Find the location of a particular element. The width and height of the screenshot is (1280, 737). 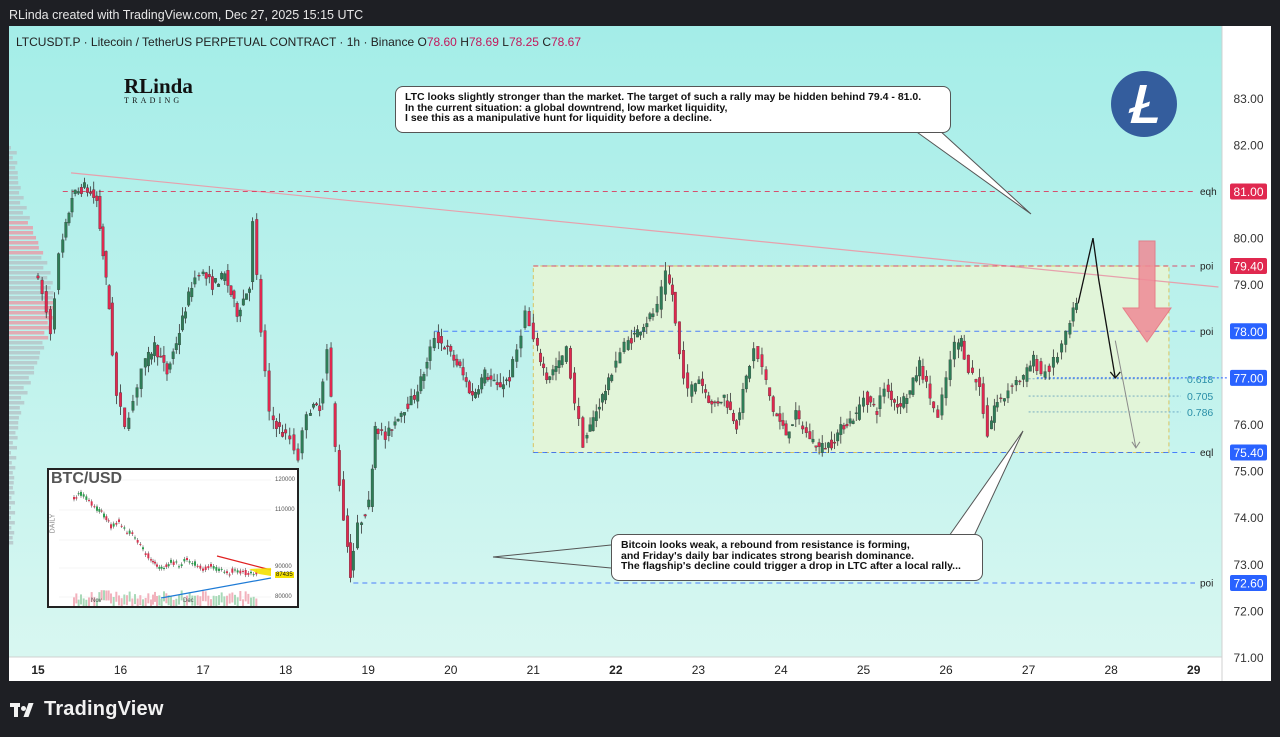

y-tick-label: 83.00 is located at coordinates (1248, 99).